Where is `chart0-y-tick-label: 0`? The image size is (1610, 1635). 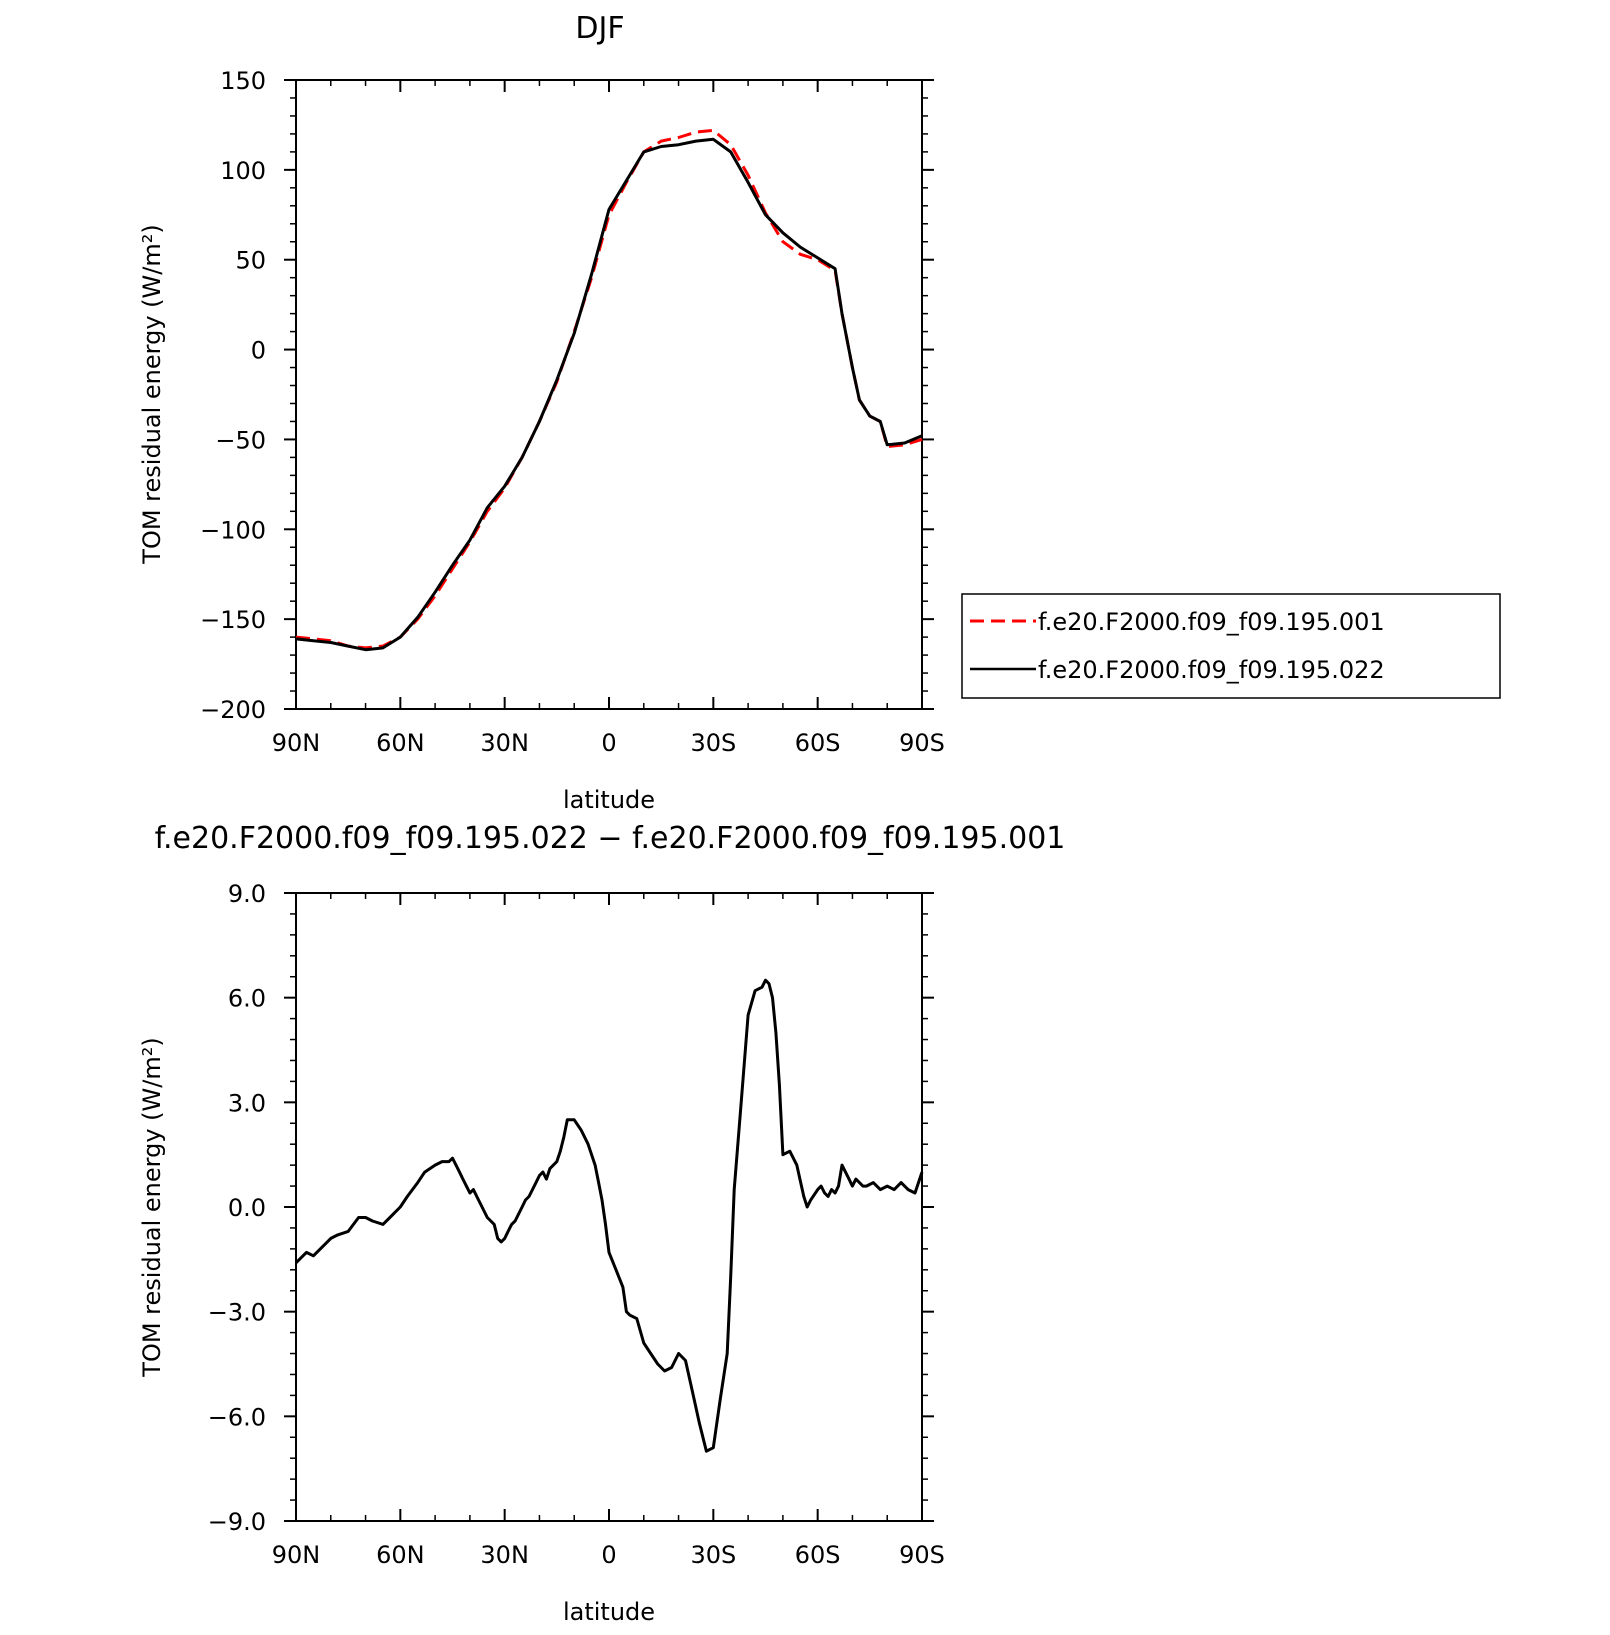 chart0-y-tick-label: 0 is located at coordinates (258, 351).